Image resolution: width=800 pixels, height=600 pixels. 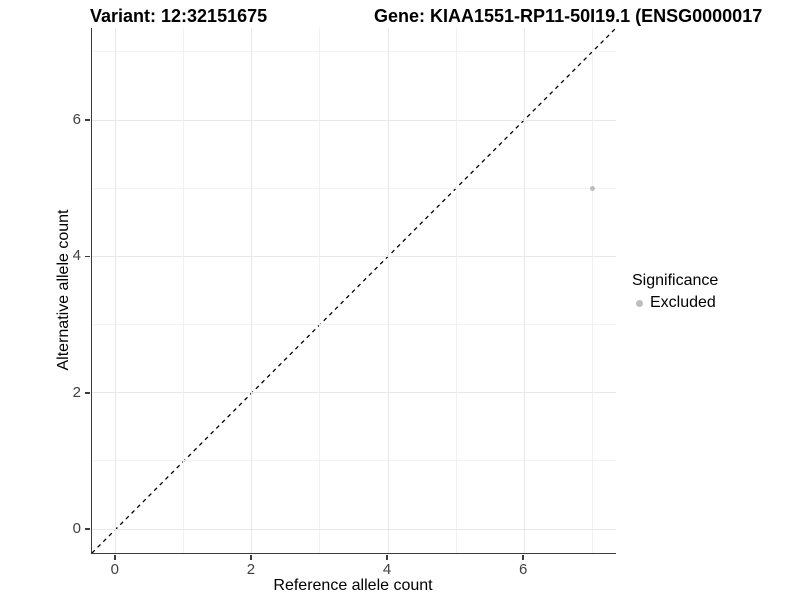 What do you see at coordinates (675, 280) in the screenshot?
I see `legend-title: Significance` at bounding box center [675, 280].